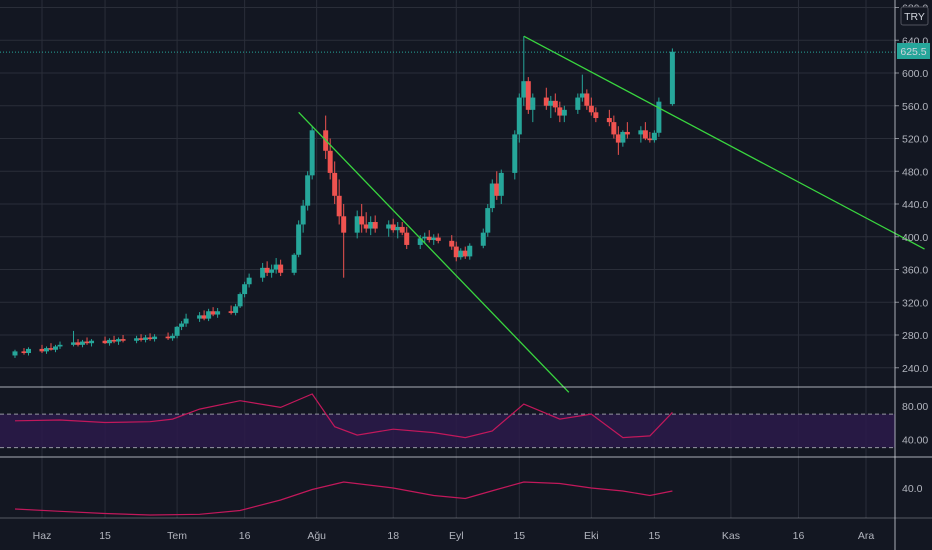 The width and height of the screenshot is (932, 550). Describe the element at coordinates (731, 536) in the screenshot. I see `time-tick-label: Kas` at that location.